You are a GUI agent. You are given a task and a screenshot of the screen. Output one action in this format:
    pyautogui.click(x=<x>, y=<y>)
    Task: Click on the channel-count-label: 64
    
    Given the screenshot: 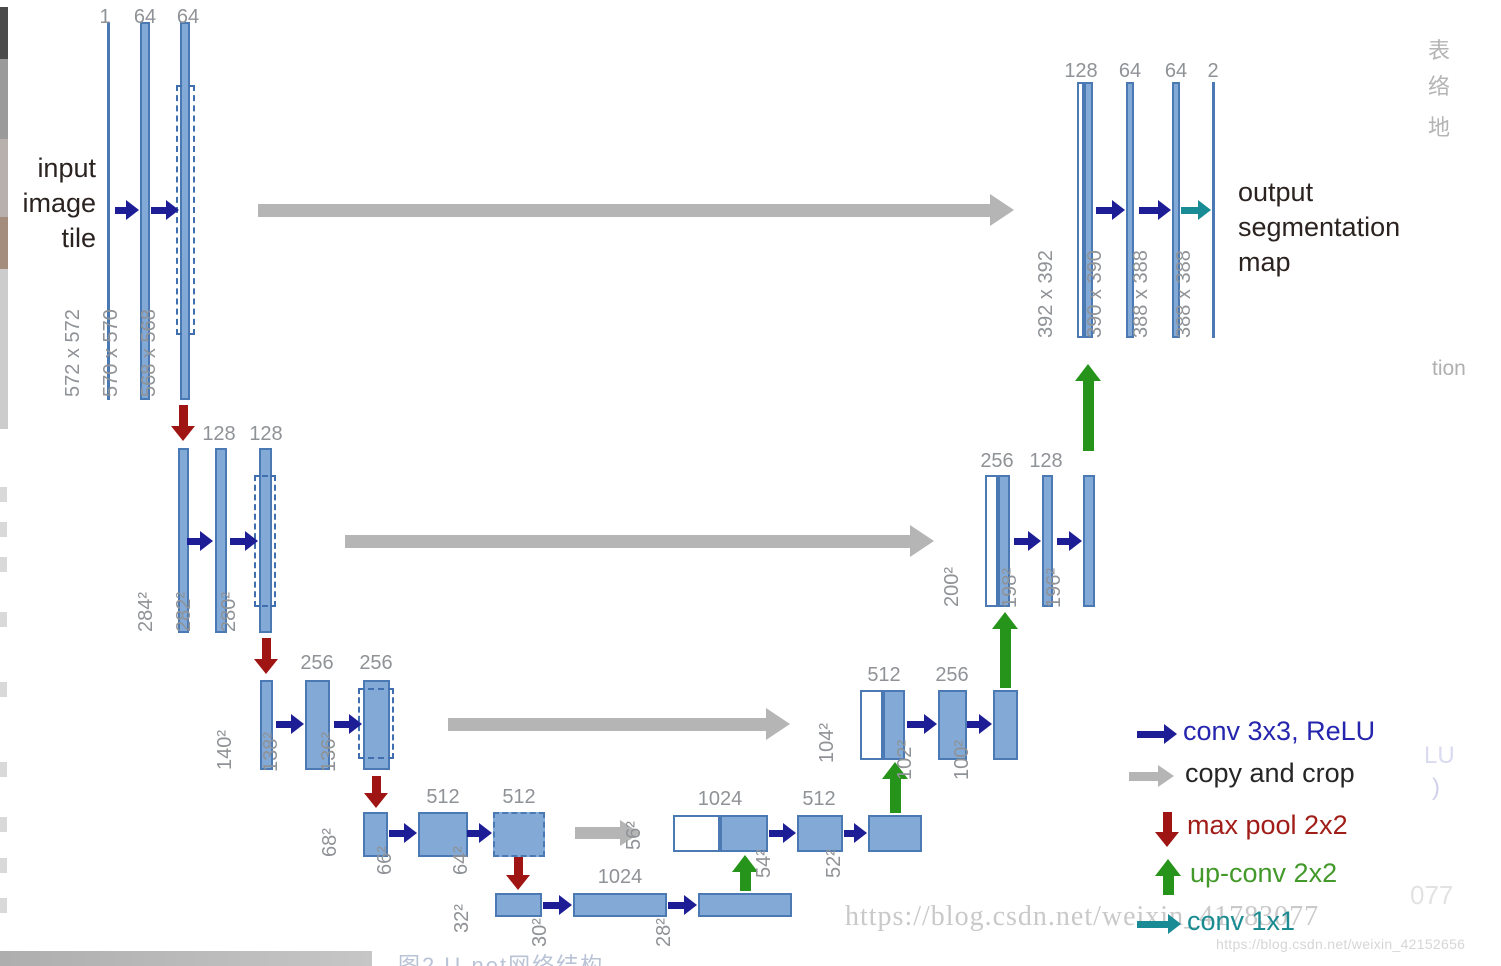 What is the action you would take?
    pyautogui.click(x=1130, y=71)
    